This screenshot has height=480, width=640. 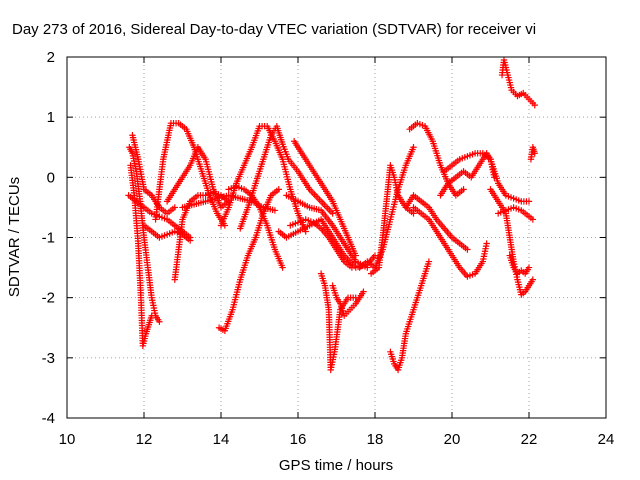 What do you see at coordinates (336, 465) in the screenshot?
I see `x-axis-label: GPS time / hours` at bounding box center [336, 465].